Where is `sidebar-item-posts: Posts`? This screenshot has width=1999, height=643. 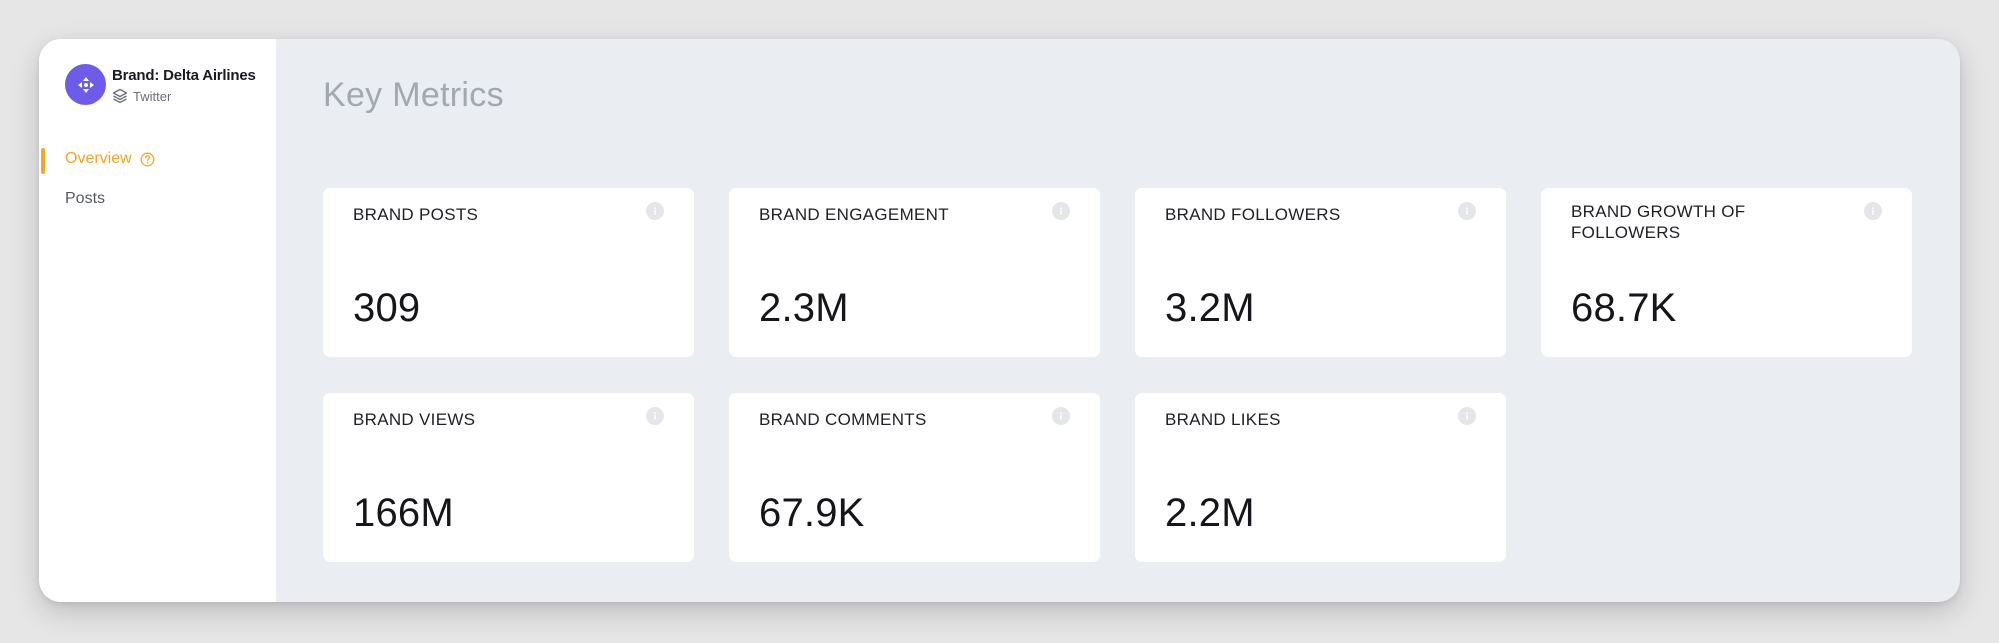
sidebar-item-posts: Posts is located at coordinates (157, 199).